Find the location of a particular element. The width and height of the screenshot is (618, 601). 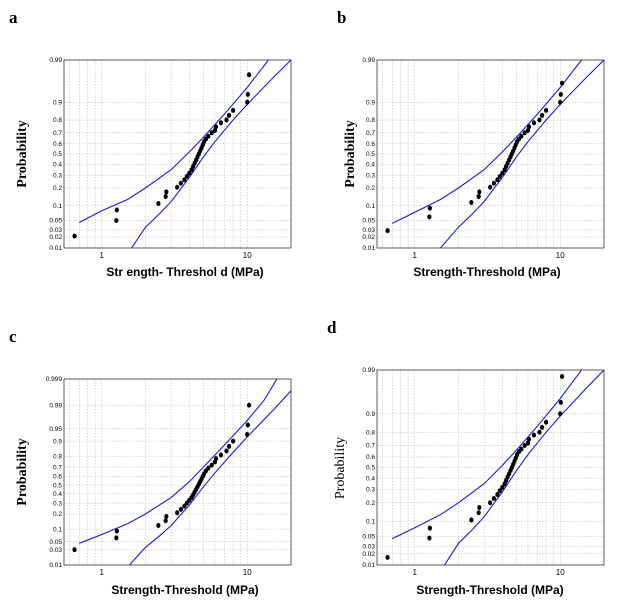

y-tick-label: 0.05 is located at coordinates (368, 221).